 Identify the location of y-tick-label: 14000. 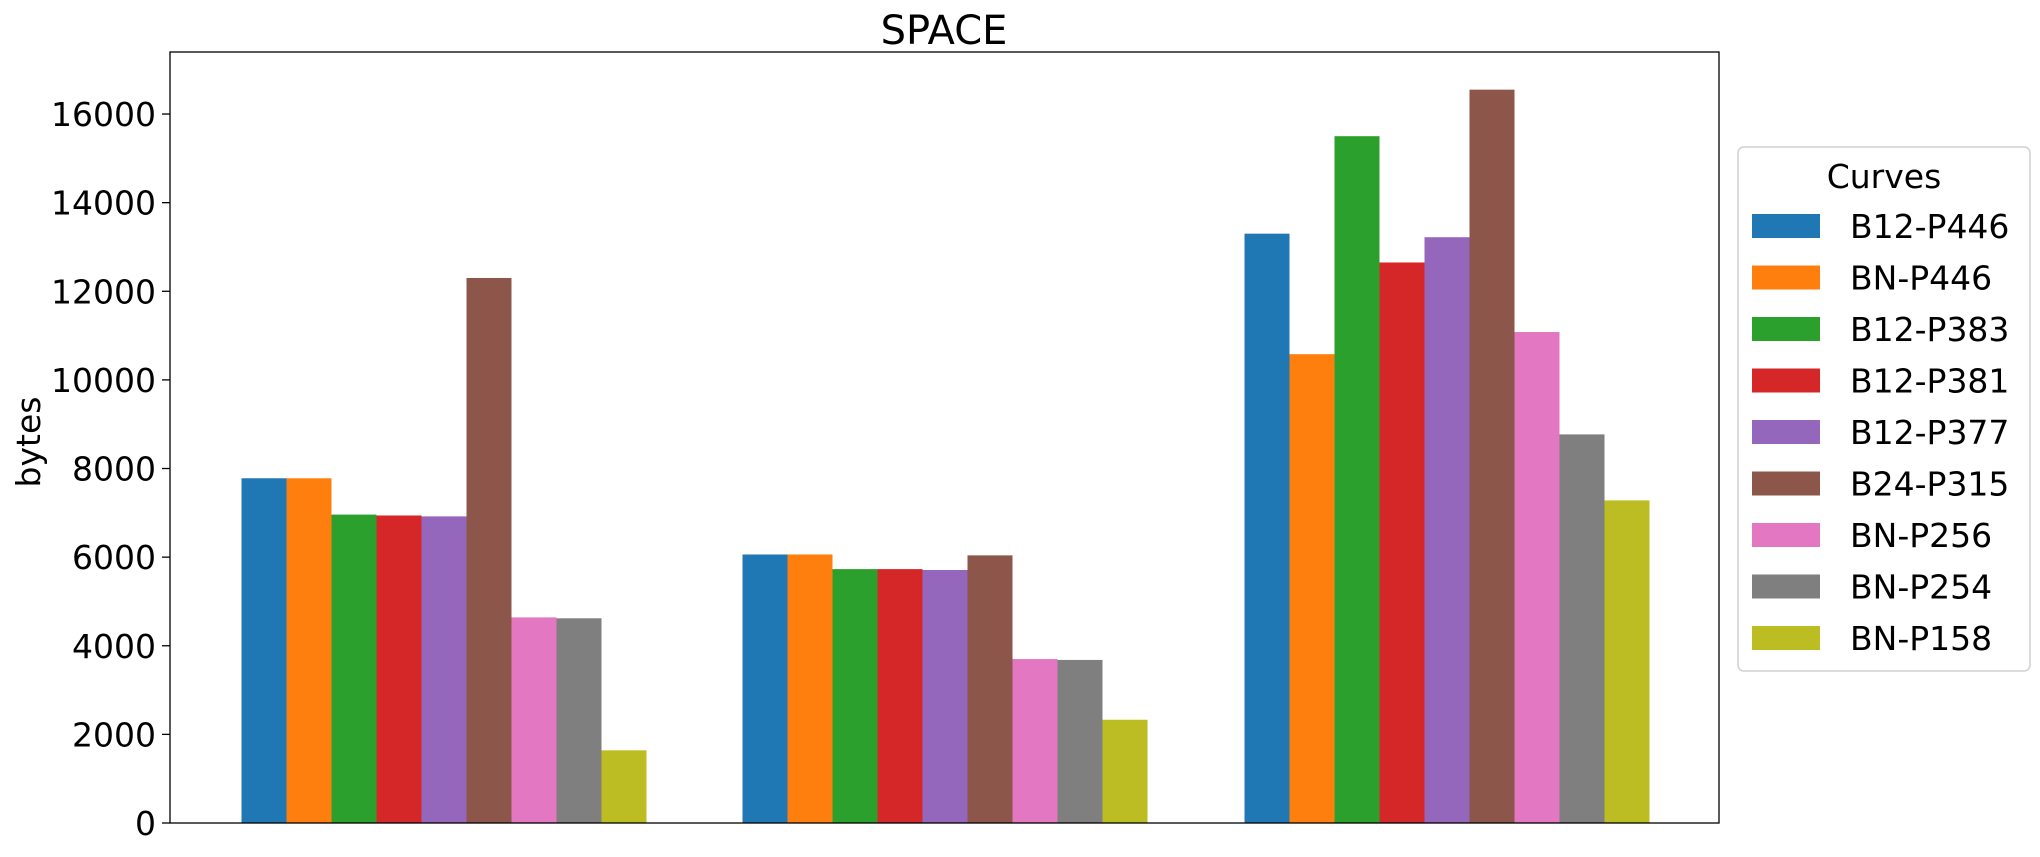
(103, 203).